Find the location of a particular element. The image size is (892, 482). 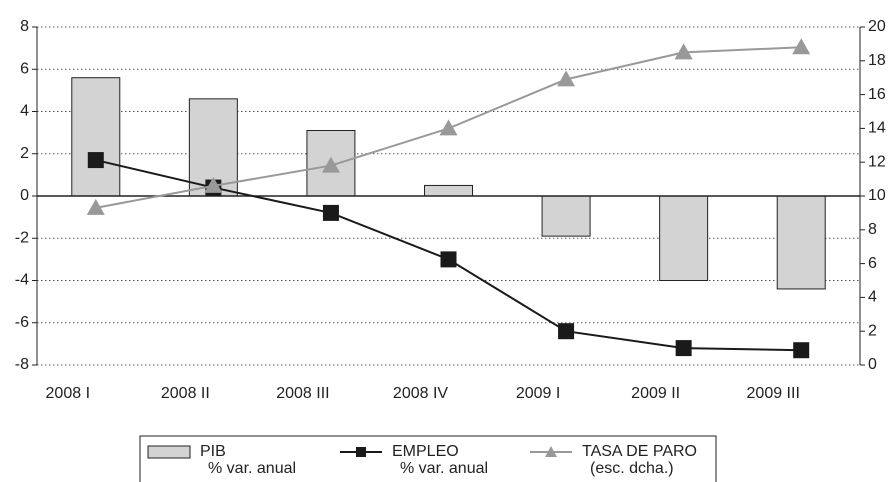

y-tick-label: 2 is located at coordinates (24, 153).